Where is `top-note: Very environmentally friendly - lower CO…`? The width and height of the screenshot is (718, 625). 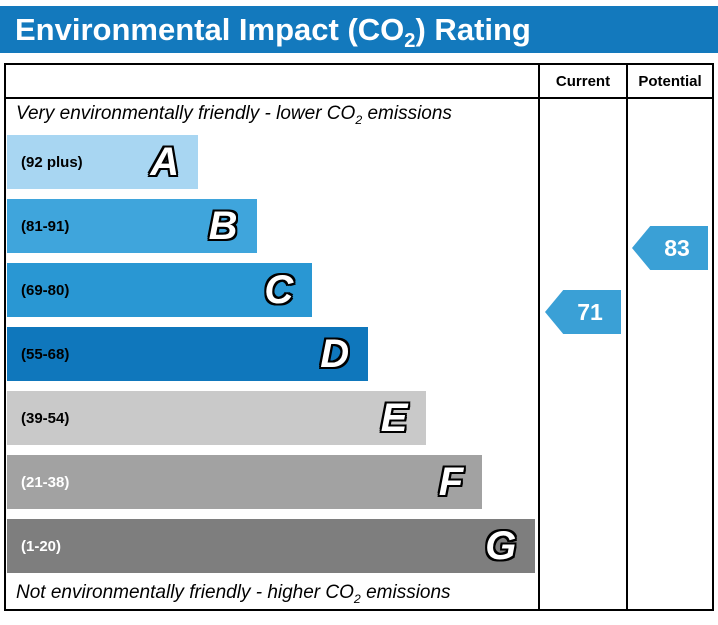
top-note: Very environmentally friendly - lower CO… is located at coordinates (272, 114).